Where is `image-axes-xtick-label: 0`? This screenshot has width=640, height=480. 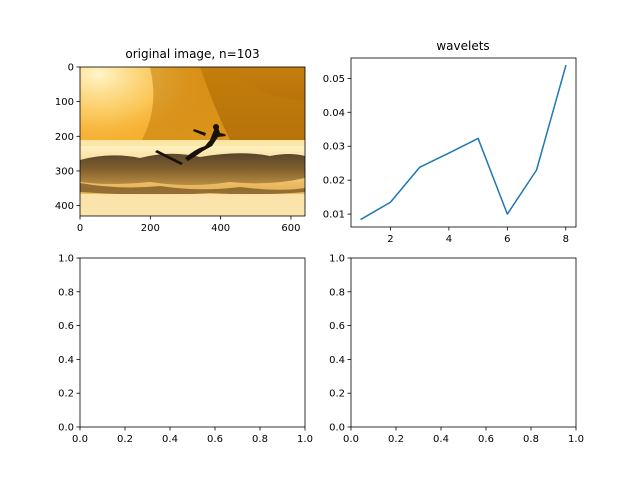 image-axes-xtick-label: 0 is located at coordinates (80, 228).